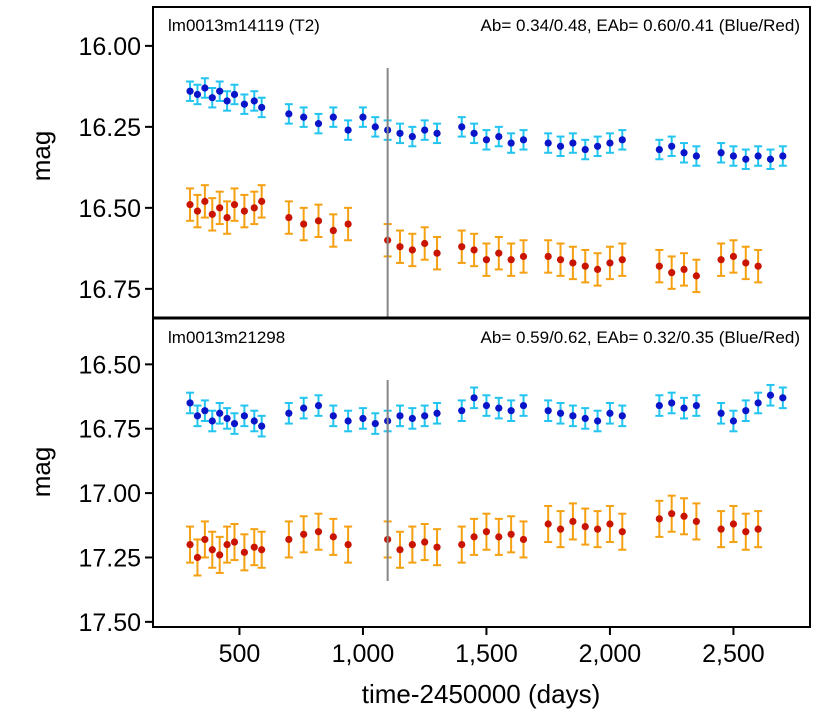 The height and width of the screenshot is (727, 830). I want to click on y-tick-label: 16.00, so click(109, 47).